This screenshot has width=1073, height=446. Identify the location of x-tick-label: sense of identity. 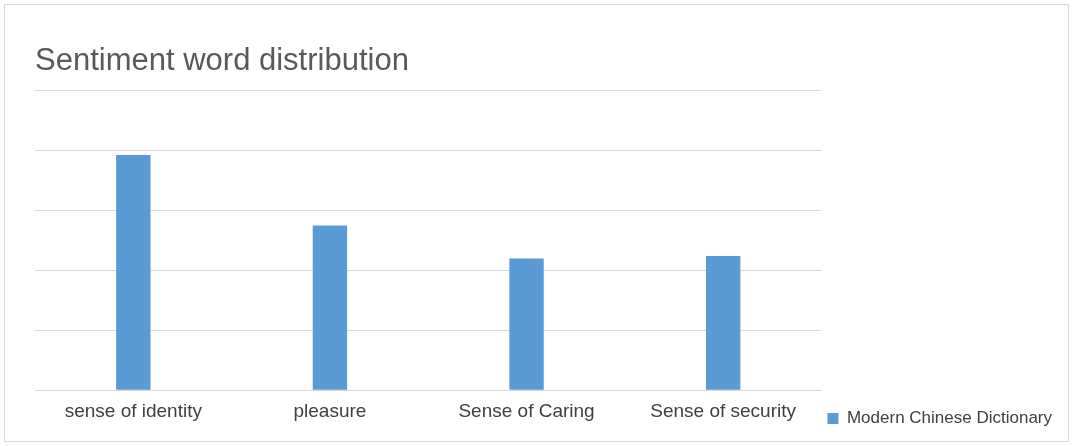
(133, 410).